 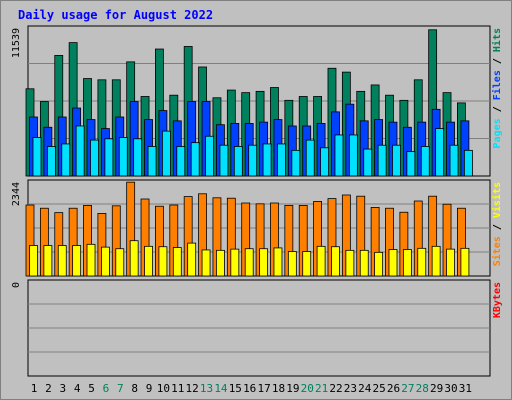 What do you see at coordinates (497, 85) in the screenshot?
I see `legend-entry: Files` at bounding box center [497, 85].